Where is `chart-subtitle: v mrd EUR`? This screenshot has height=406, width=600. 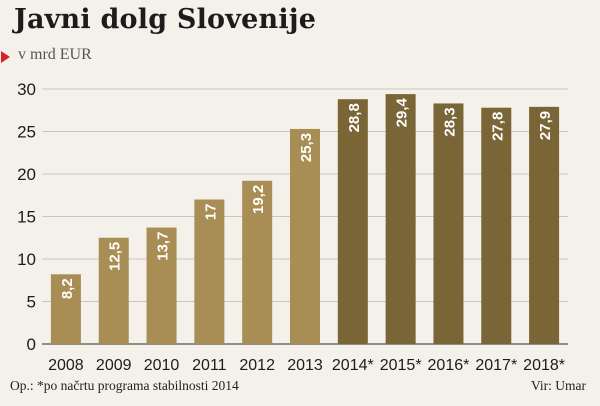
chart-subtitle: v mrd EUR is located at coordinates (55, 54).